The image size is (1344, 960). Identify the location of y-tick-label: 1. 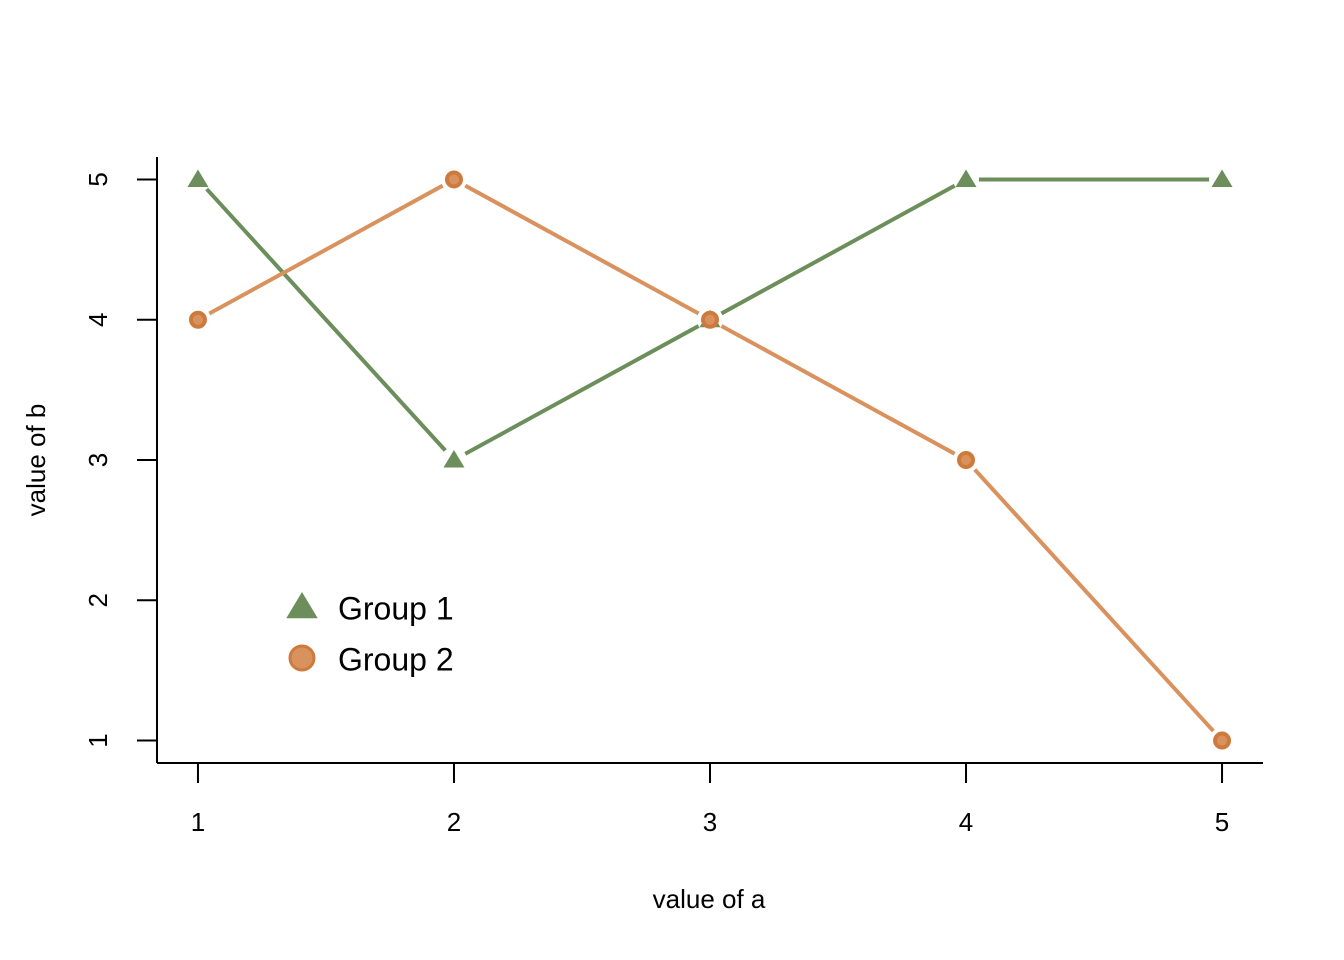
(98, 740).